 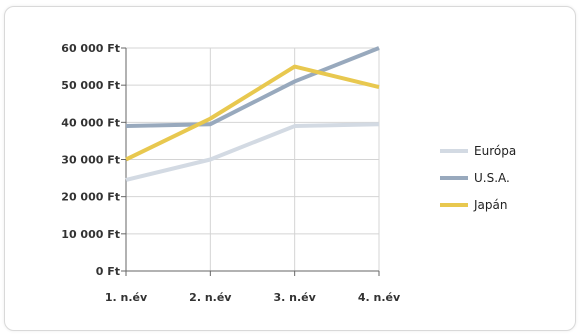 What do you see at coordinates (210, 297) in the screenshot?
I see `x-tick-label: 2. n.év` at bounding box center [210, 297].